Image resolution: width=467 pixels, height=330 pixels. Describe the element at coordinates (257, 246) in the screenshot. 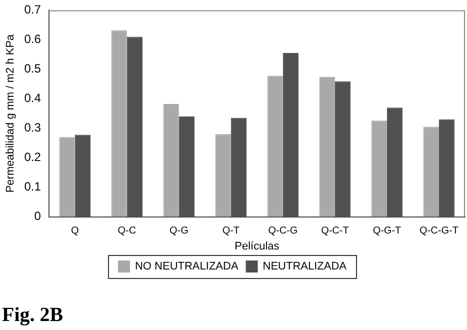

I see `x-axis-title: Películas` at that location.